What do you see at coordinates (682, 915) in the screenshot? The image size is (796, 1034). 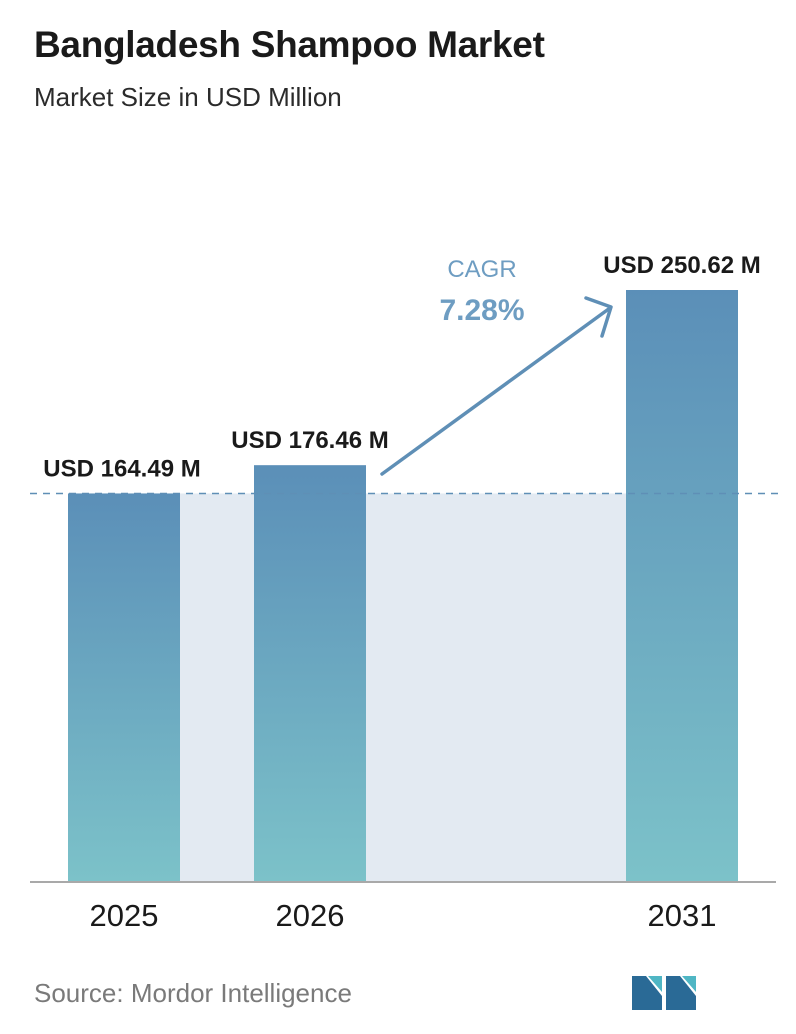 I see `x-tick-label-2031: 2031` at bounding box center [682, 915].